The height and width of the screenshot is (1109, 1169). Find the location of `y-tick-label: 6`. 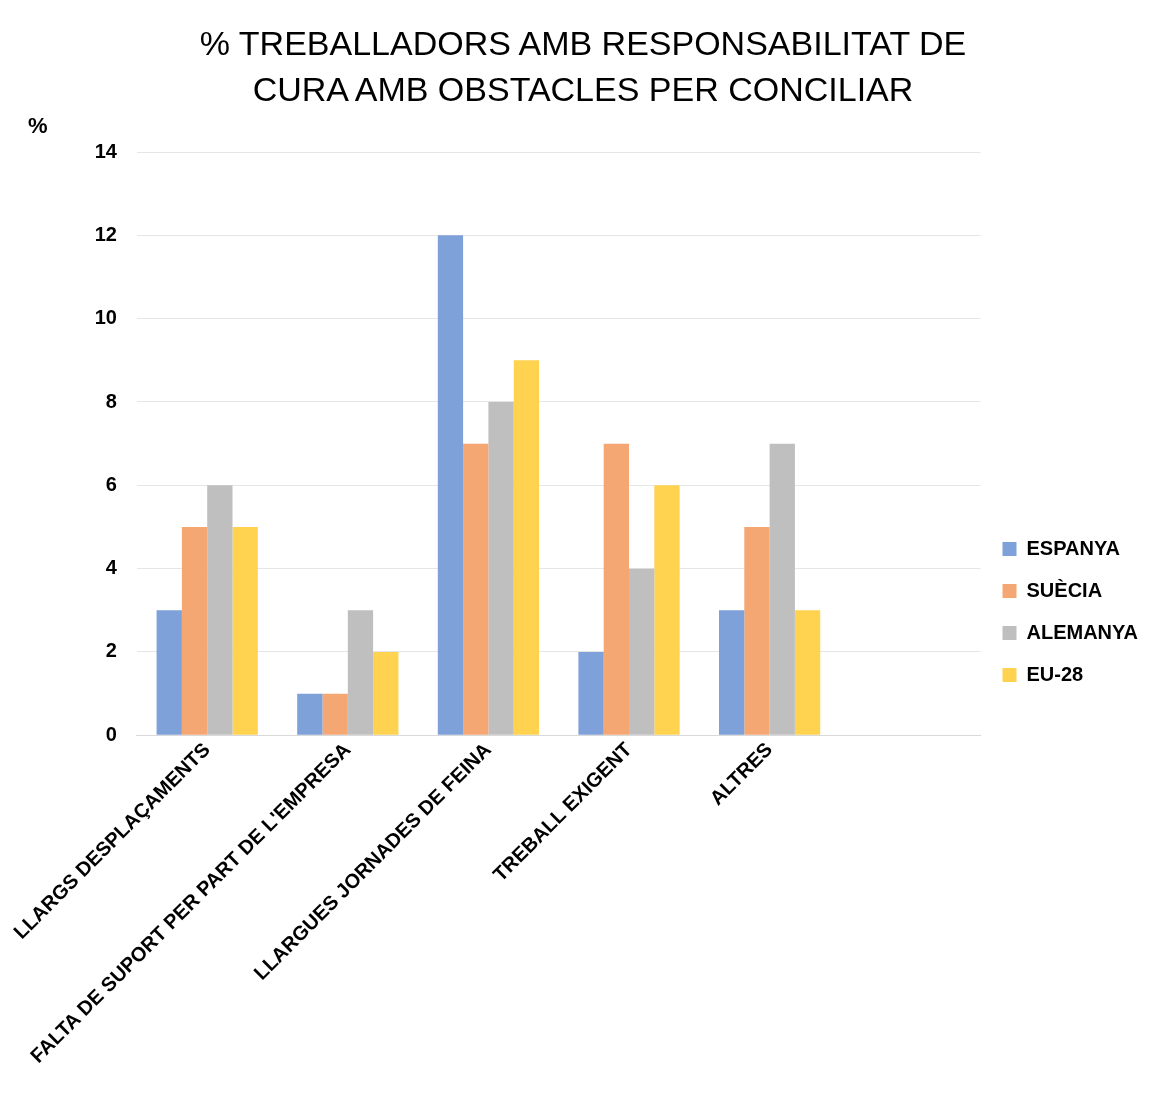

y-tick-label: 6 is located at coordinates (111, 483).